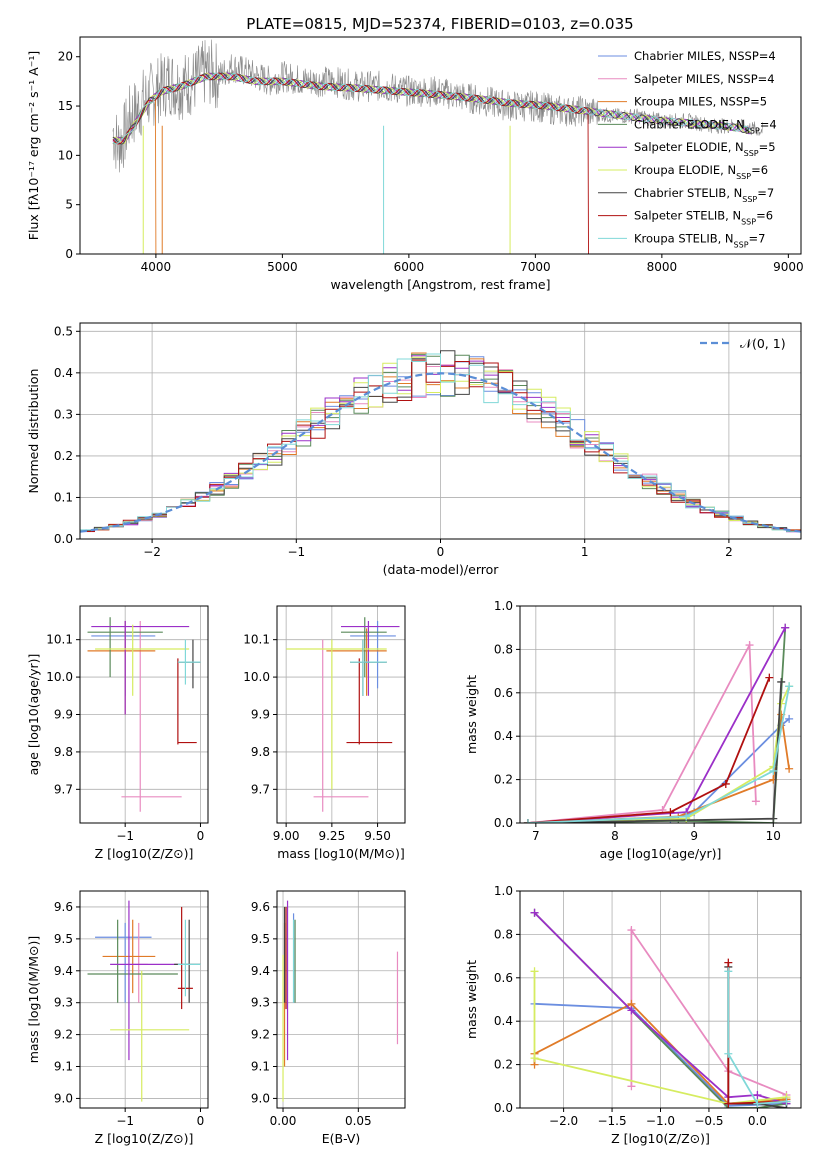 Image resolution: width=819 pixels, height=1170 pixels. I want to click on mass-vs-Z-frame, so click(144, 999).